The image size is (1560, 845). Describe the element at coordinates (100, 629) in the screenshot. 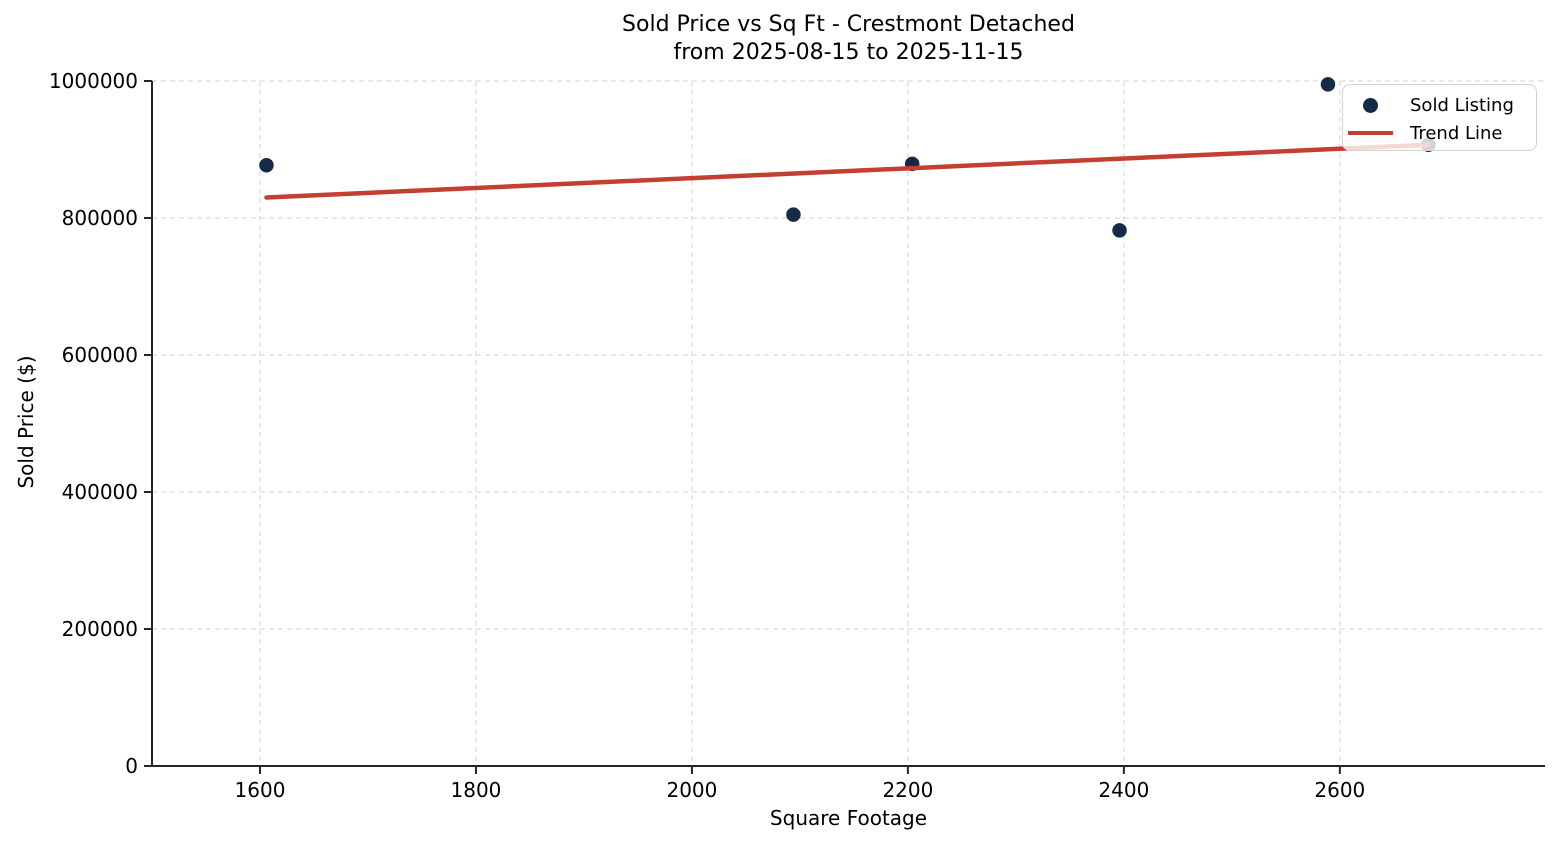

I see `y-tick-label: 200000` at that location.